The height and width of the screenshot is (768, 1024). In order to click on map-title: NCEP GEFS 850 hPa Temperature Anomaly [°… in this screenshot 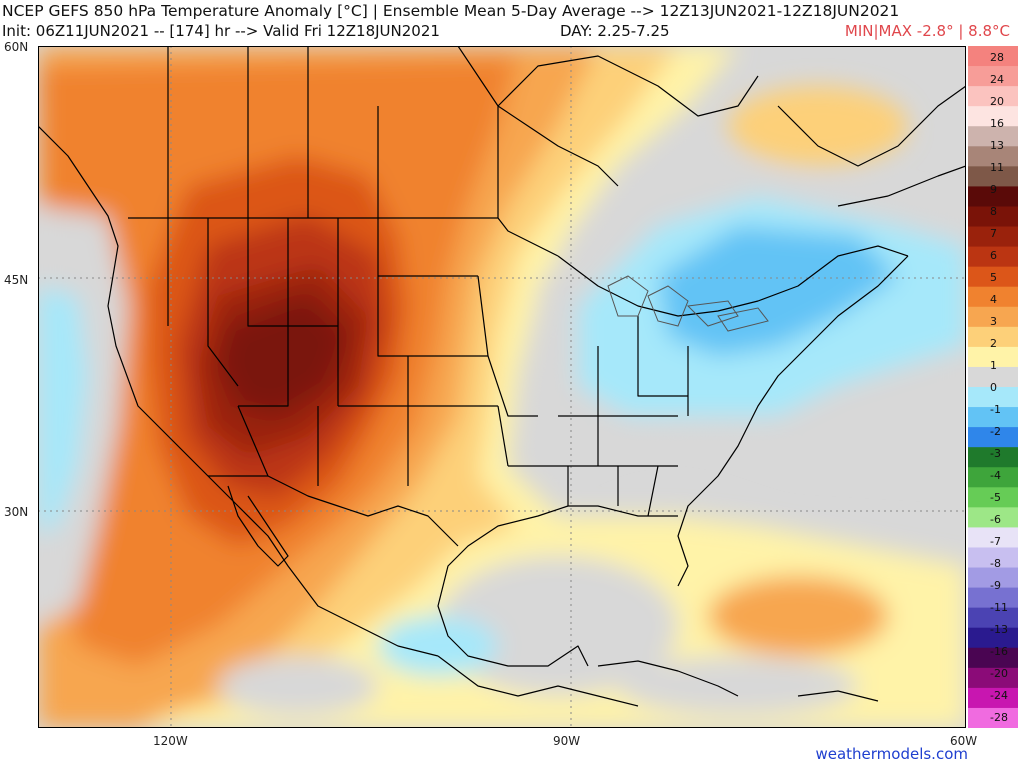, I will do `click(451, 11)`.